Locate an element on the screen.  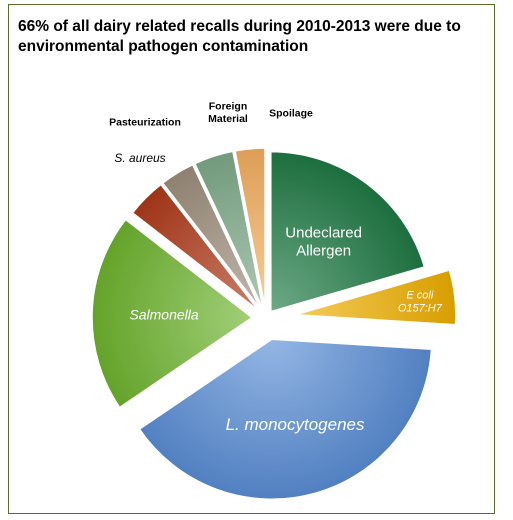
pie-slice-salmonella is located at coordinates (172, 313).